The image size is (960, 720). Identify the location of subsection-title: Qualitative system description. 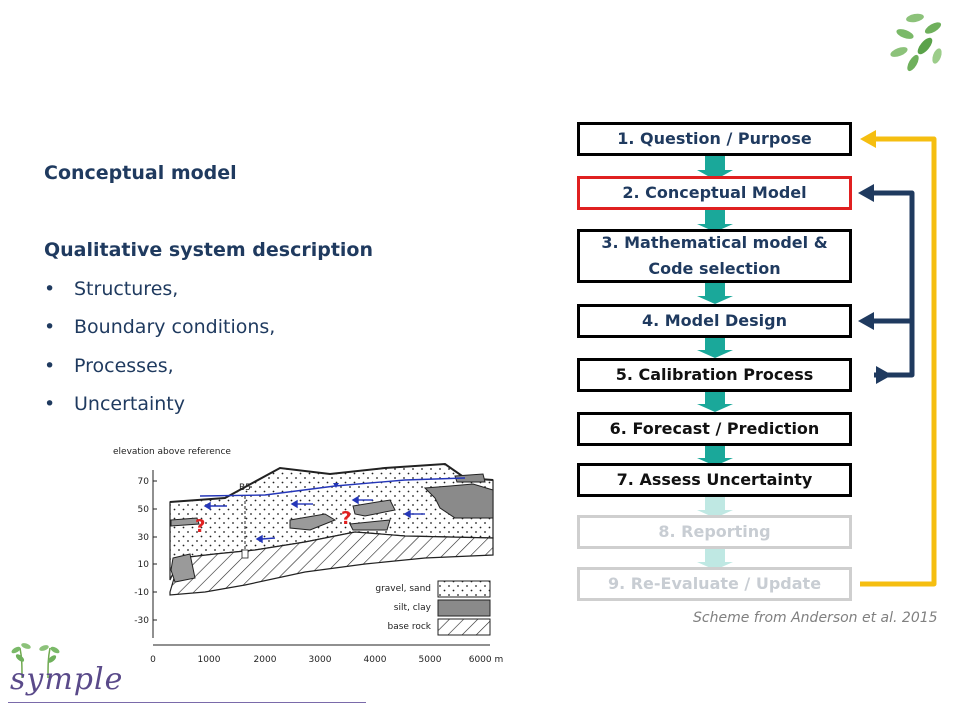
(209, 250).